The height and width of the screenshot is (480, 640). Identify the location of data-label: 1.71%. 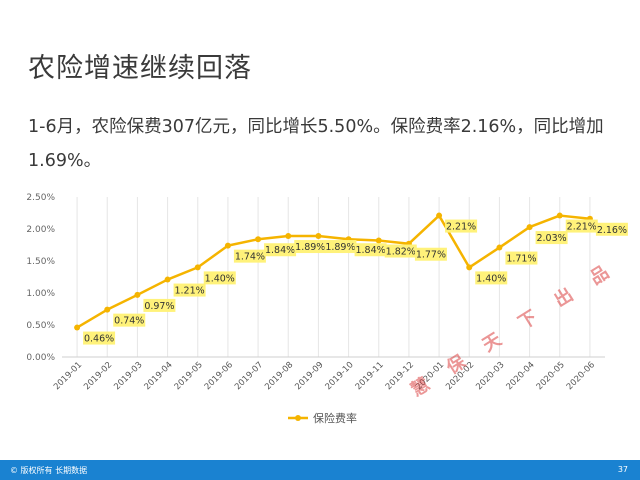
(521, 259).